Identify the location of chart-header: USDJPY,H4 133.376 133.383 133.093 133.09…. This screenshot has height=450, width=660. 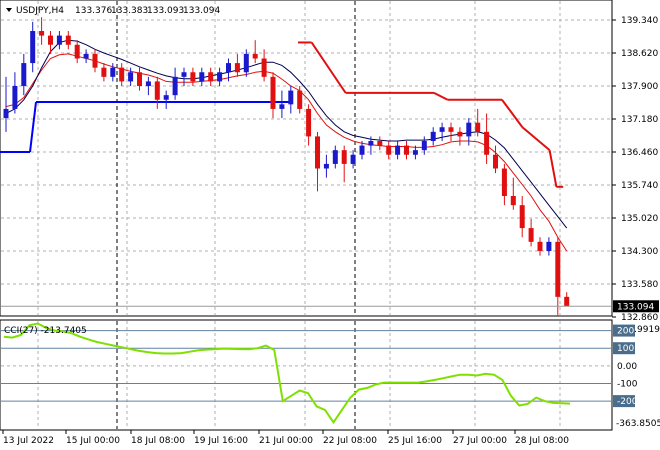
(113, 11).